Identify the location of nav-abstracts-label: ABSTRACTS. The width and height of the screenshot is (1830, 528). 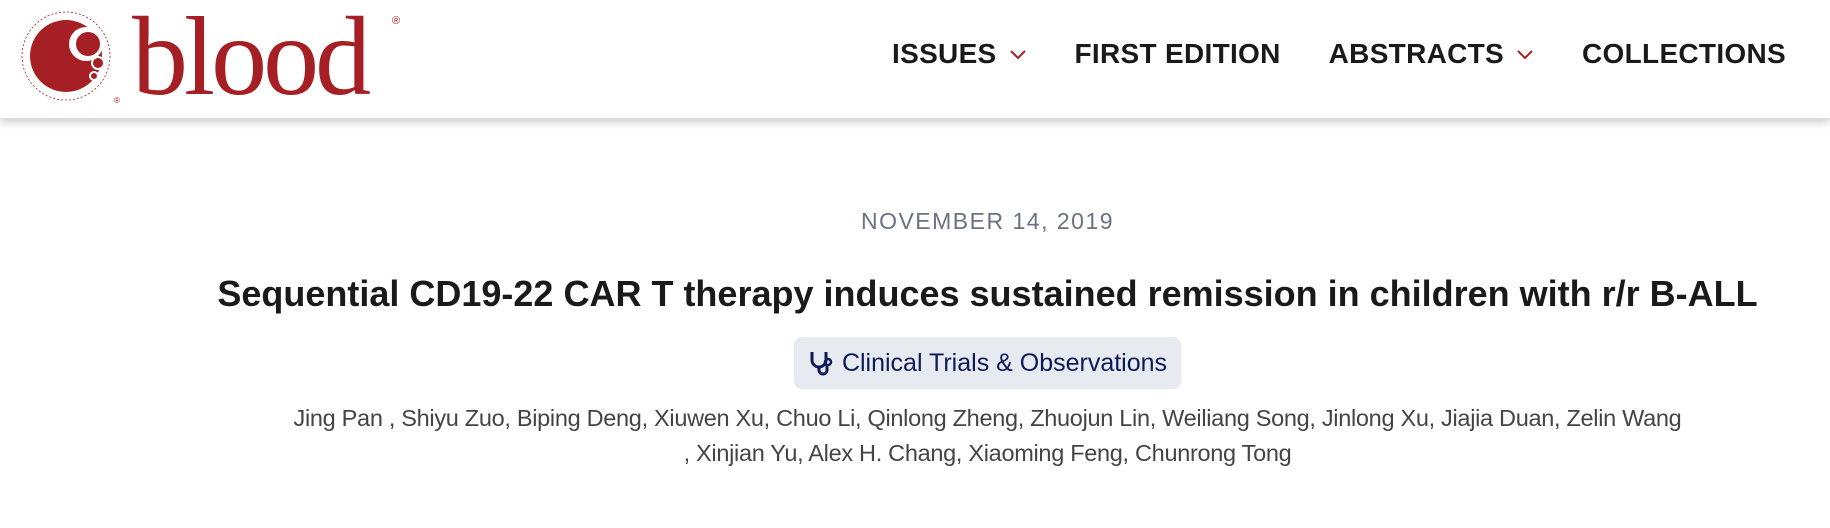
(1416, 53).